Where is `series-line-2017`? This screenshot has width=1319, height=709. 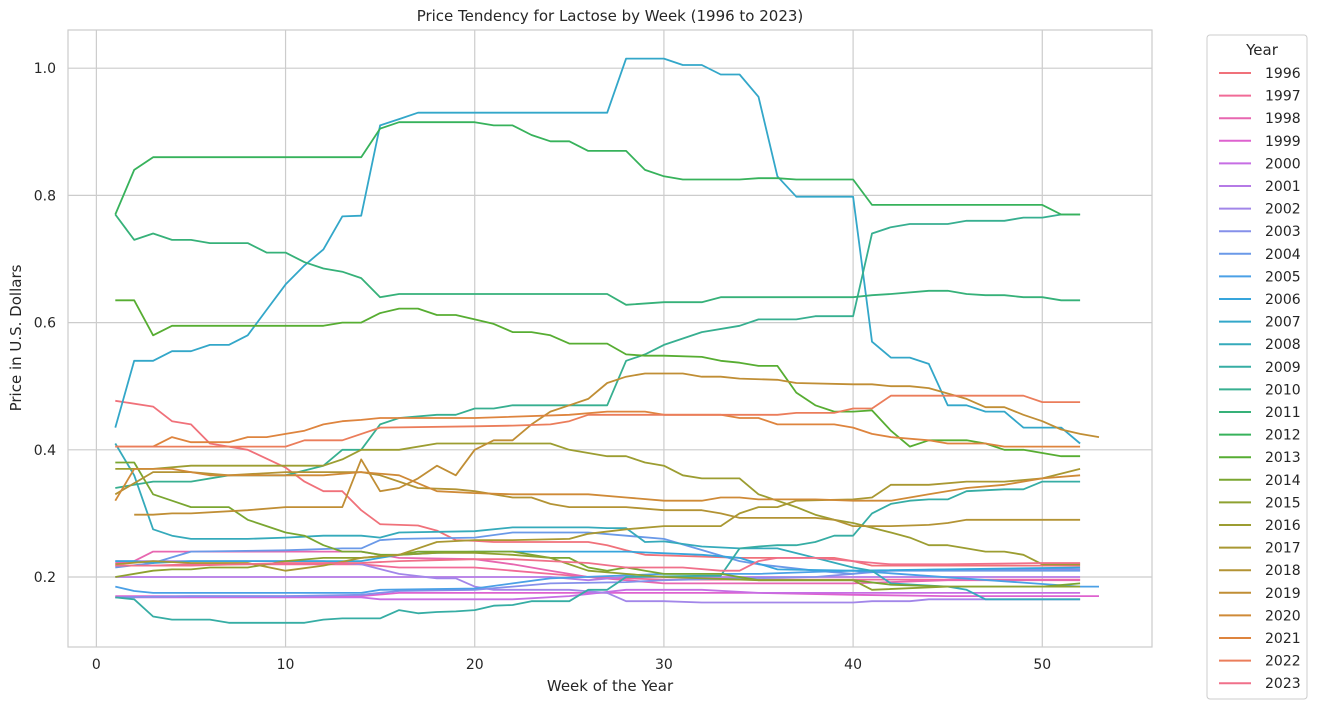
series-line-2017 is located at coordinates (598, 520).